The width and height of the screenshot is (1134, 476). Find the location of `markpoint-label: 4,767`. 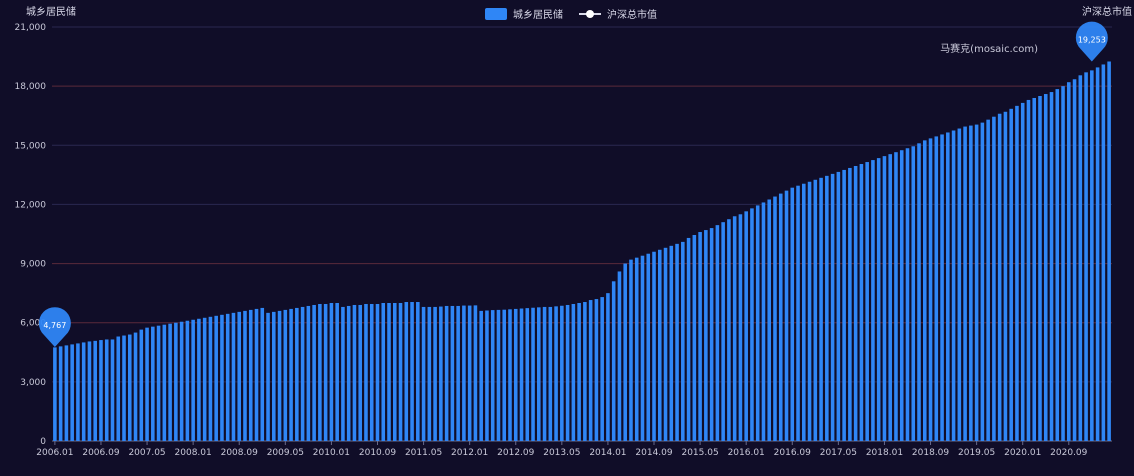

markpoint-label: 4,767 is located at coordinates (54, 325).